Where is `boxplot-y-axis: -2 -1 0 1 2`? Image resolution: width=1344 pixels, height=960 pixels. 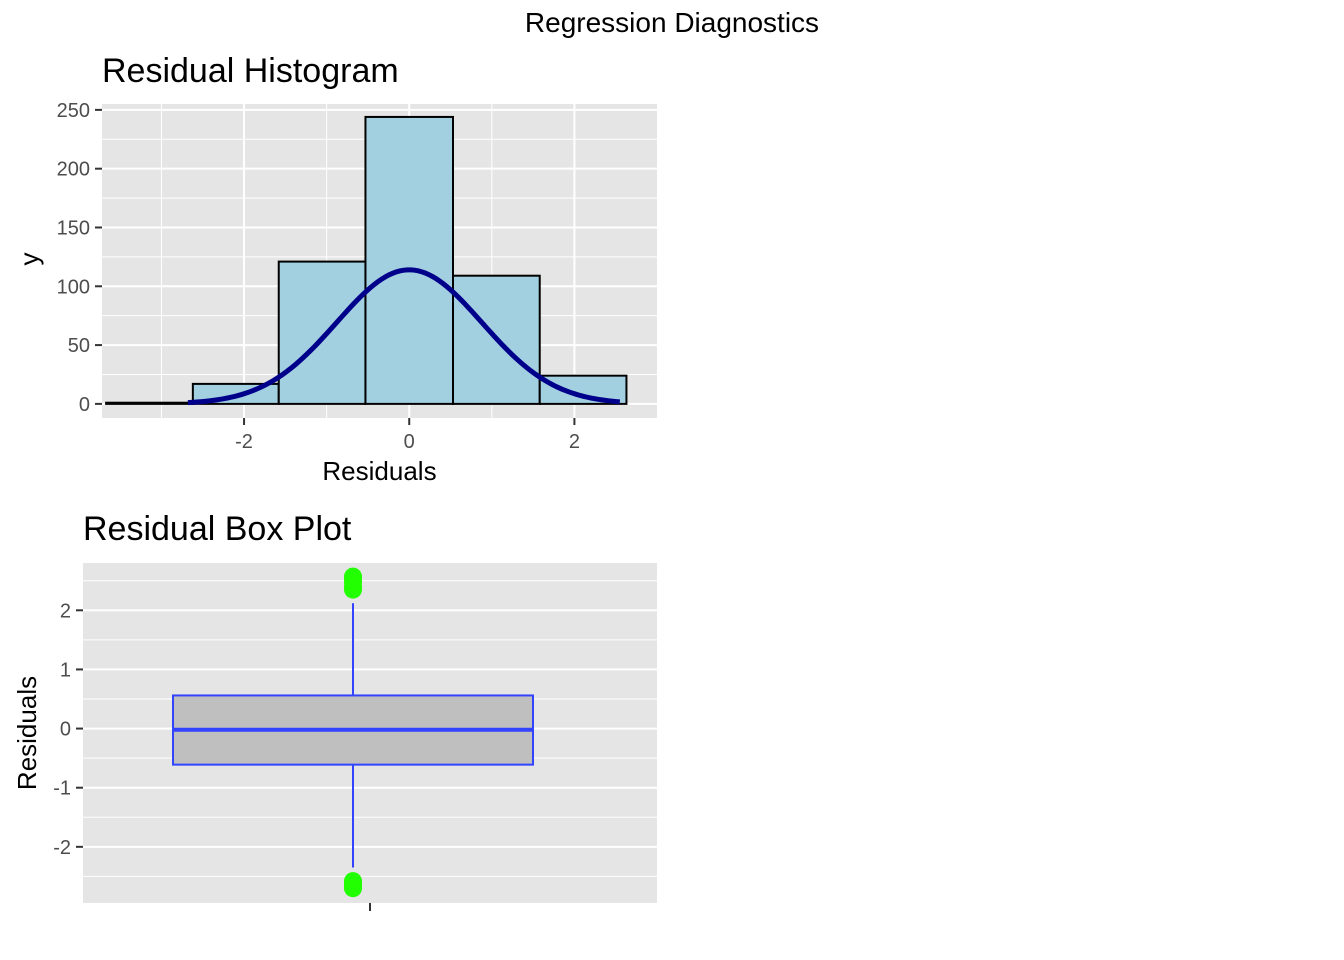 boxplot-y-axis: -2 -1 0 1 2 is located at coordinates (68, 729).